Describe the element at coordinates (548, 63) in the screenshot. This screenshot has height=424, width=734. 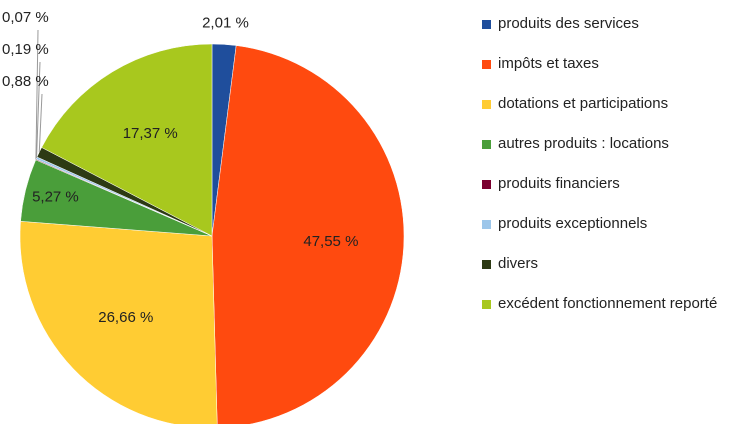
I see `legend-label: impôts et taxes` at that location.